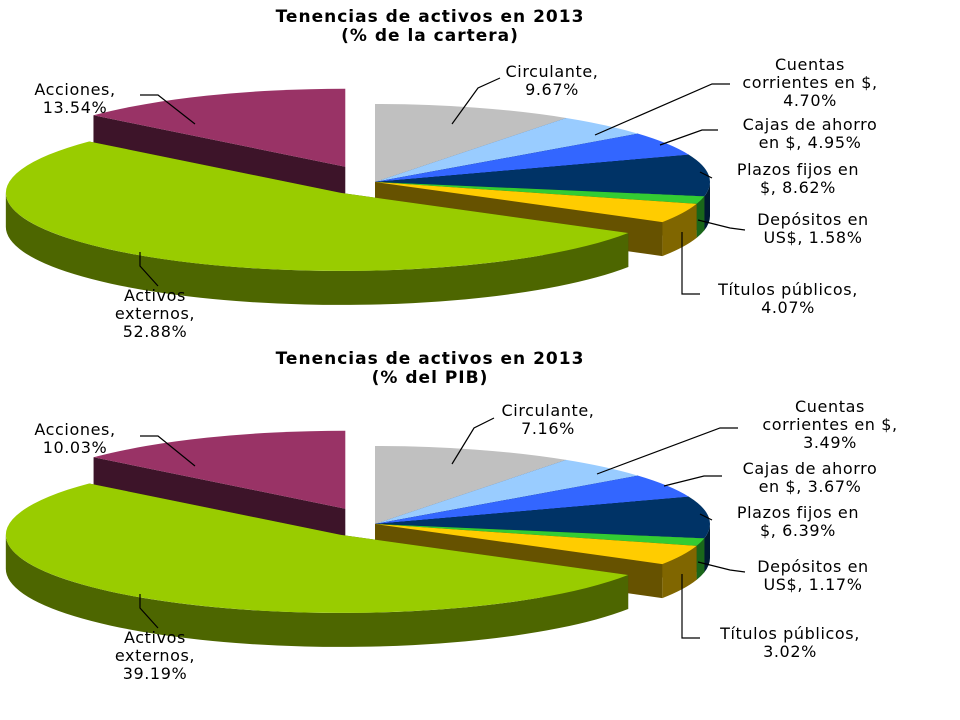 This screenshot has width=960, height=720. What do you see at coordinates (789, 642) in the screenshot?
I see `slice-label: Títulos públicos, 3.02%` at bounding box center [789, 642].